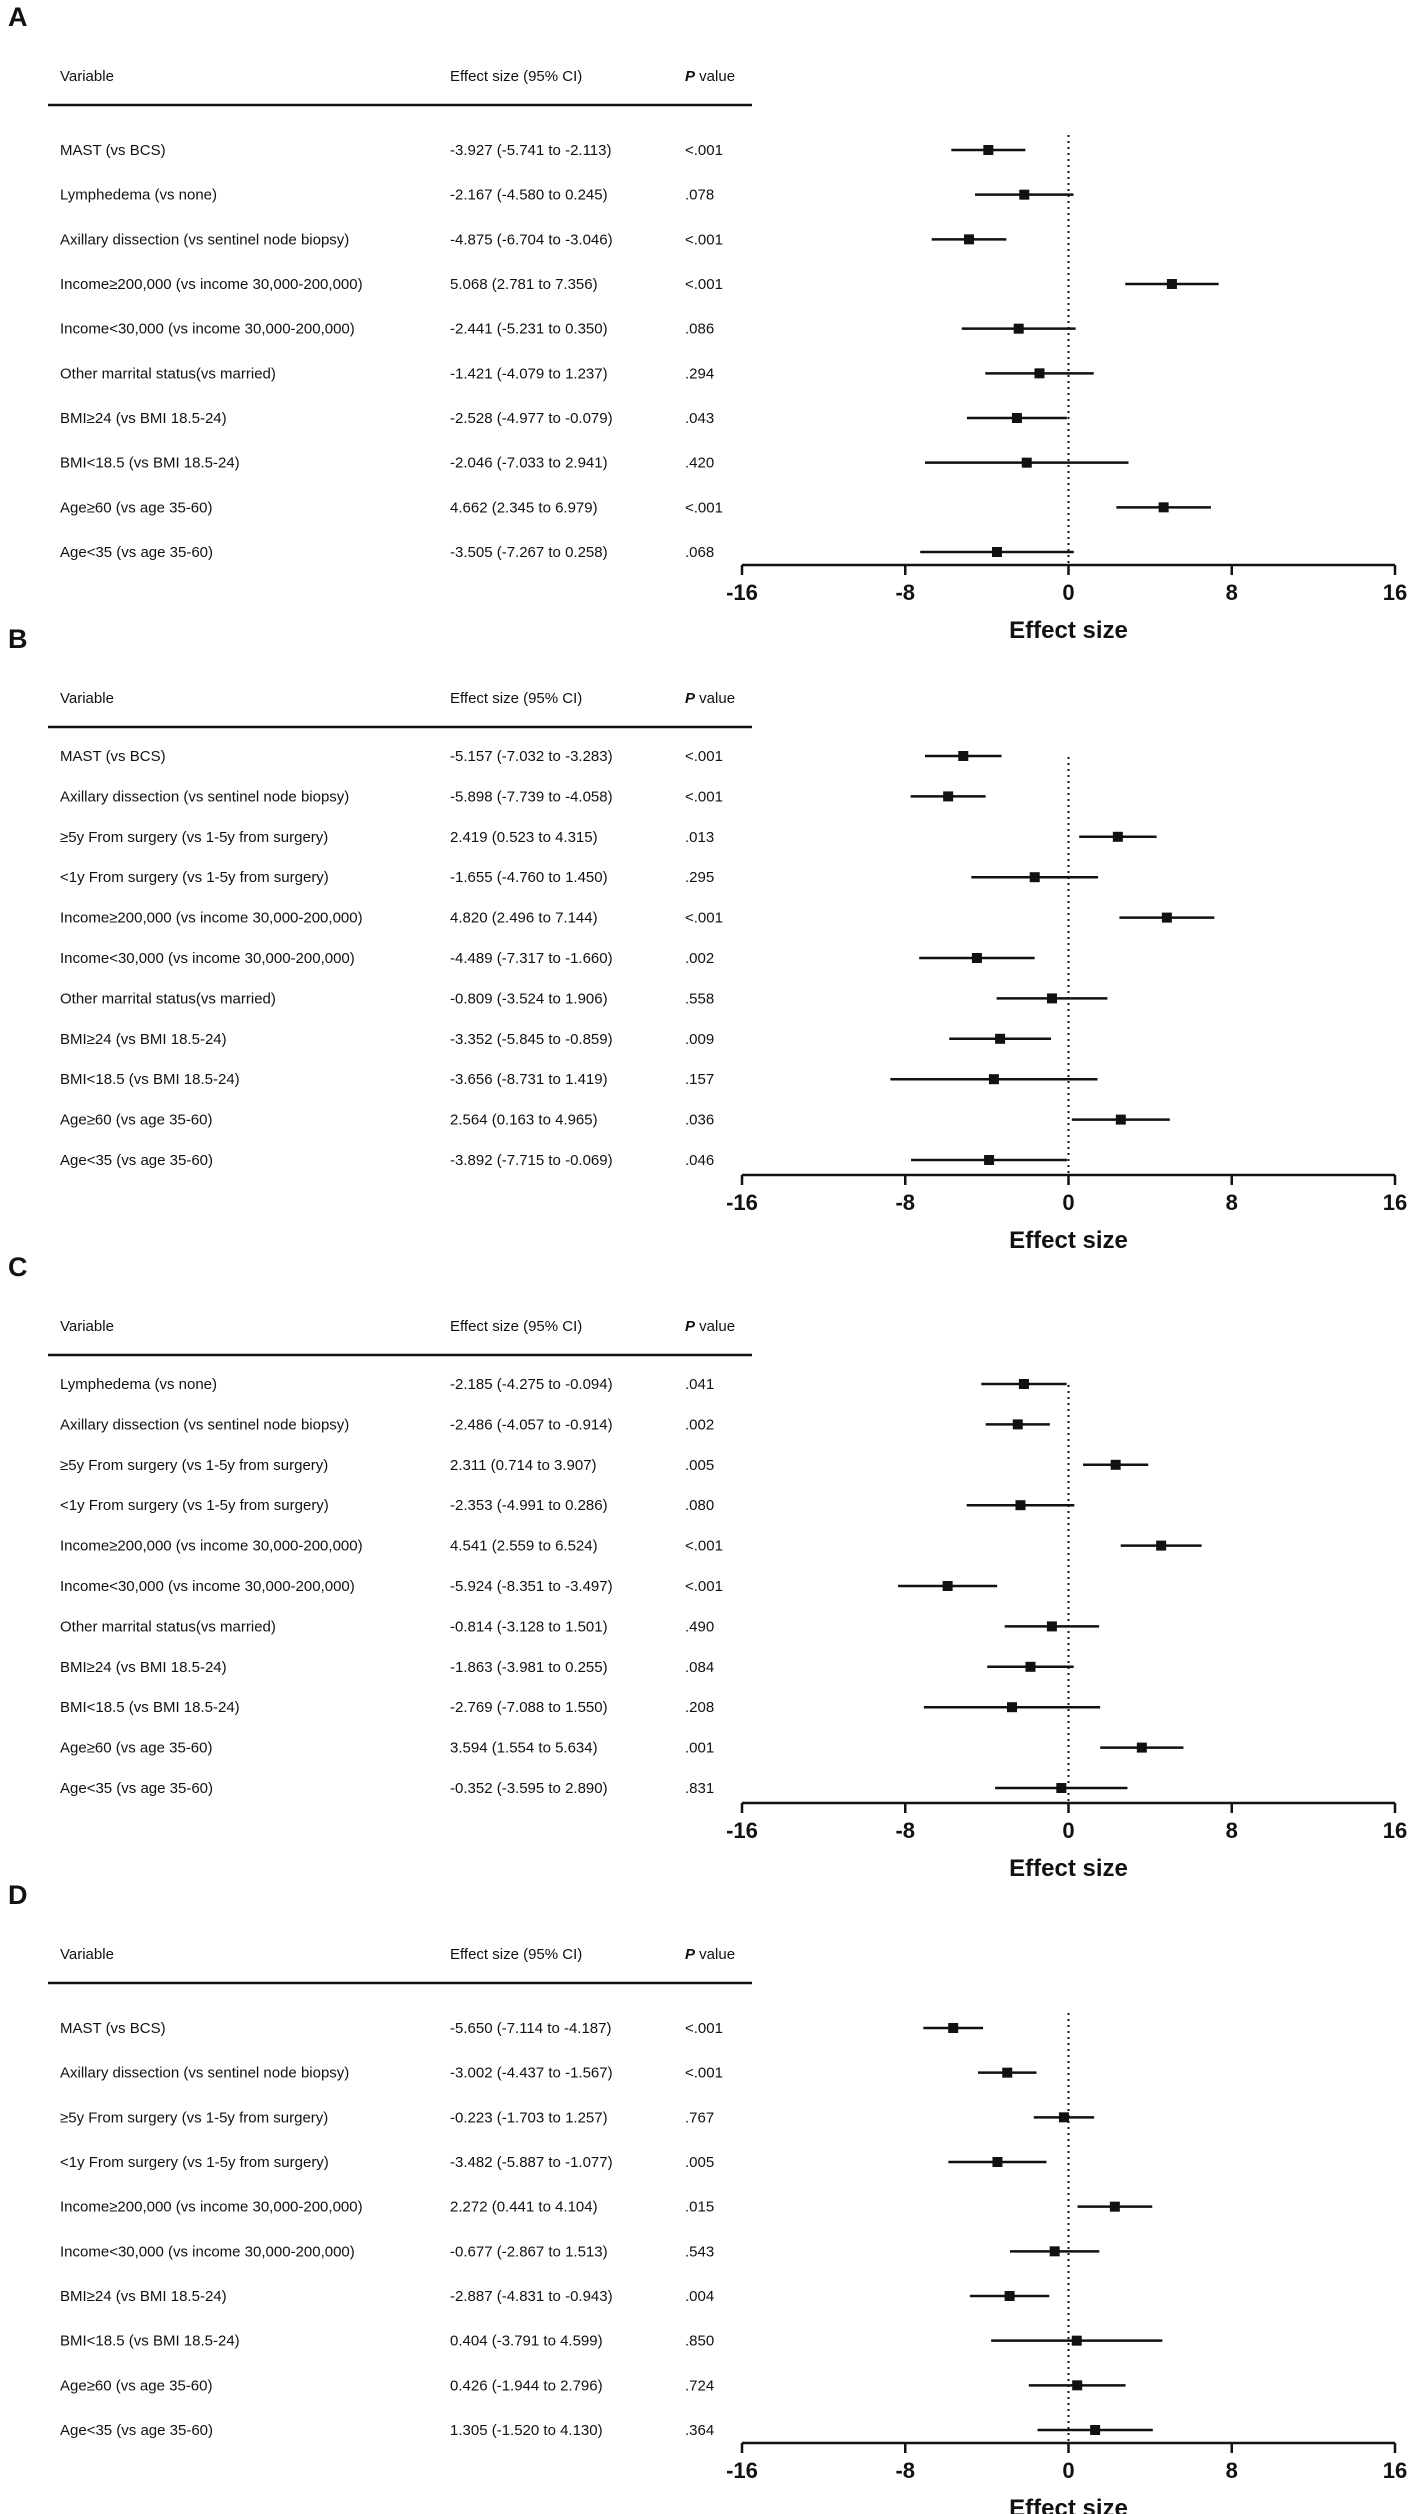 The height and width of the screenshot is (2514, 1416). Describe the element at coordinates (699, 1079) in the screenshot. I see `row-p-value: .157` at that location.